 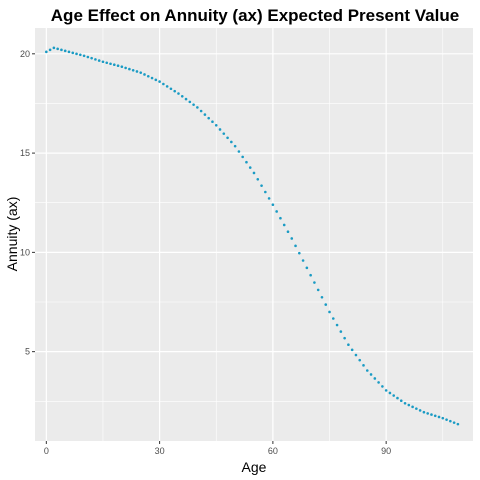 What do you see at coordinates (12, 234) in the screenshot?
I see `y-axis-title: Annuity (ax)` at bounding box center [12, 234].